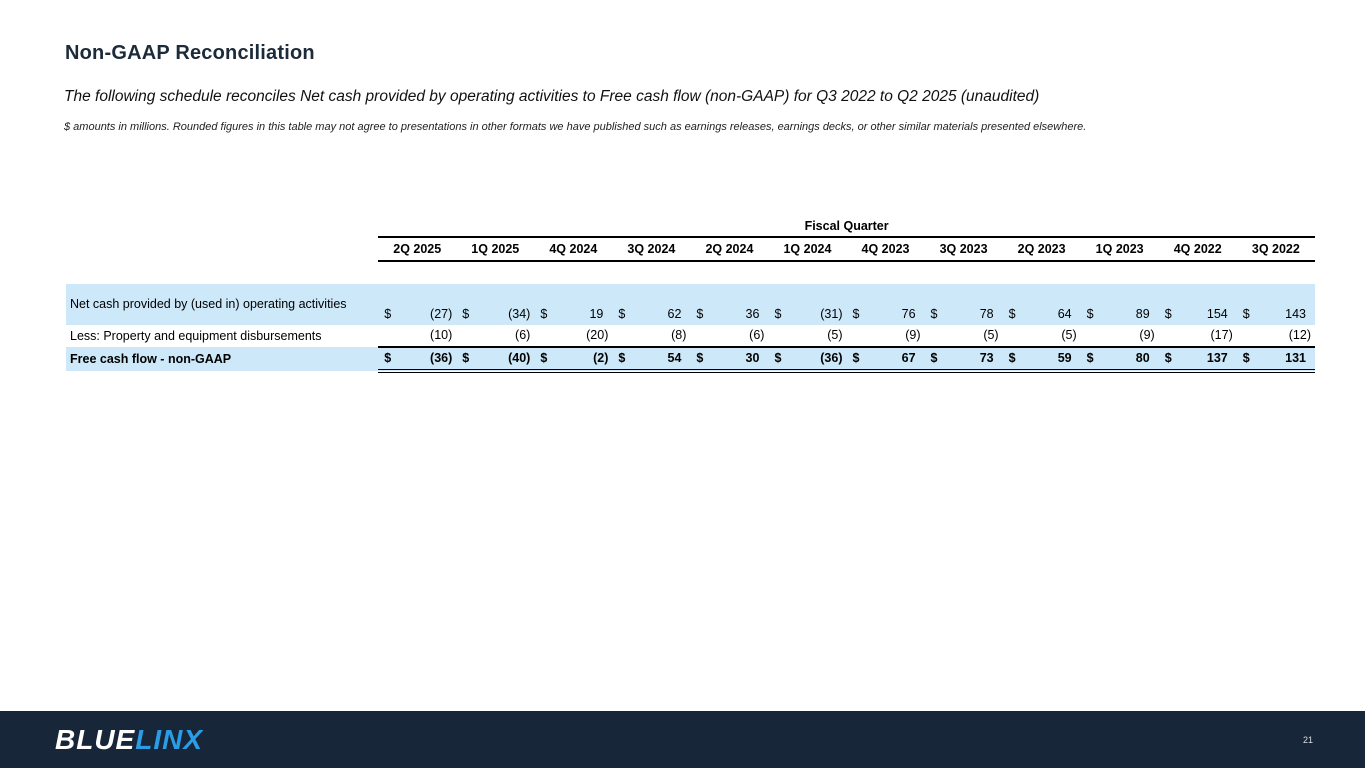 The width and height of the screenshot is (1365, 768). I want to click on cell-content: $73, so click(964, 358).